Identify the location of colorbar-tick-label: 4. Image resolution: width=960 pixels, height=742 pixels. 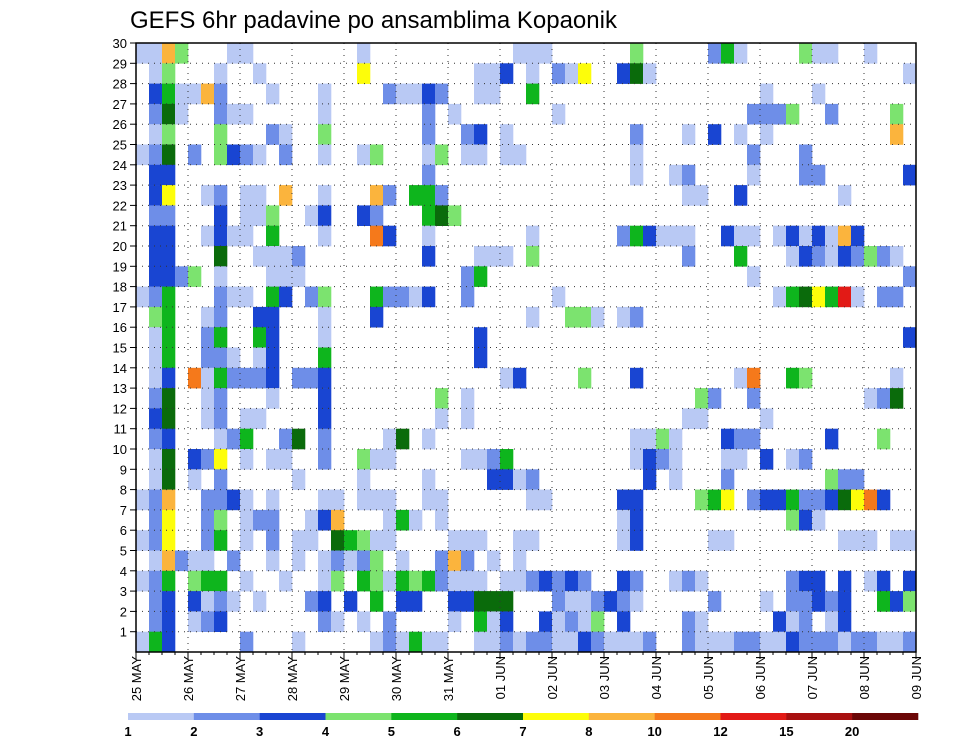
(326, 731).